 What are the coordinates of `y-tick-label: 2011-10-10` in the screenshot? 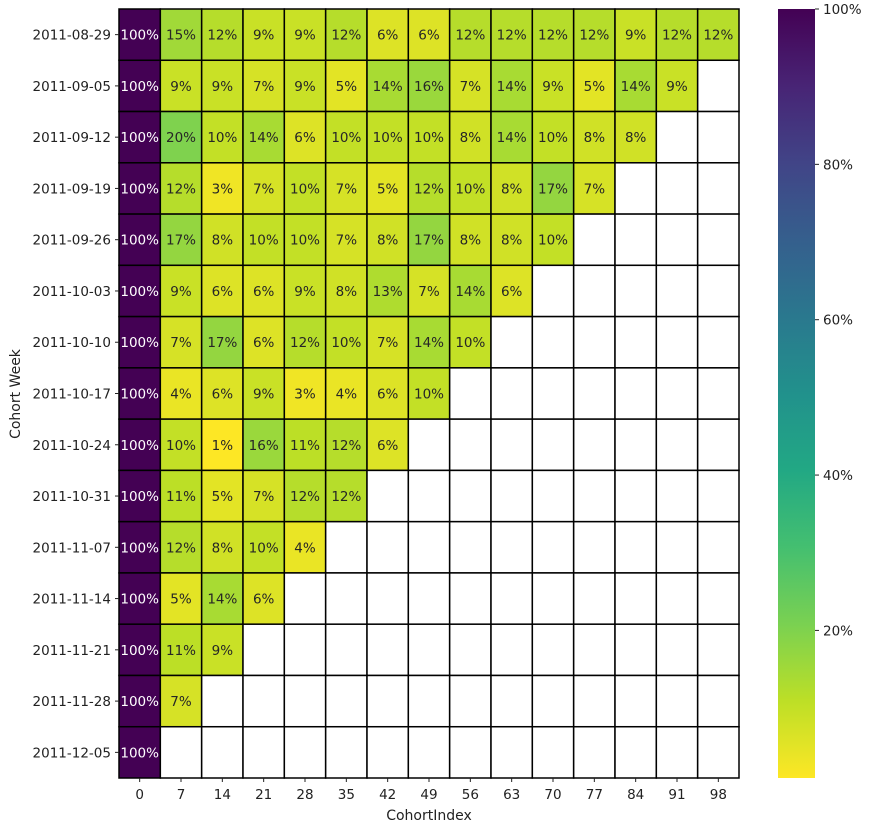 It's located at (72, 343).